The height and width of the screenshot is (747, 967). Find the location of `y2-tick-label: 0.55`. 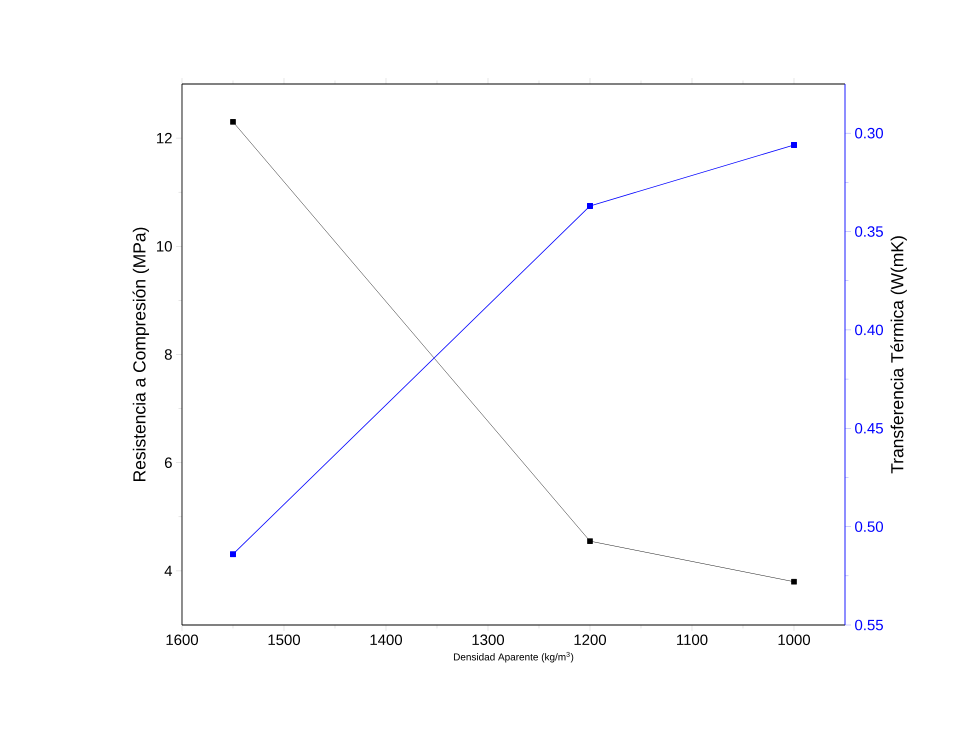

y2-tick-label: 0.55 is located at coordinates (869, 625).